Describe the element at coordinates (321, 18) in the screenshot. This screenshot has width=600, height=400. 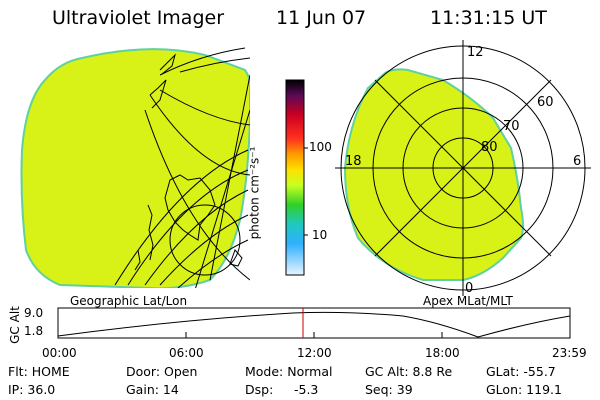
I see `date-label: 11 Jun 07` at that location.